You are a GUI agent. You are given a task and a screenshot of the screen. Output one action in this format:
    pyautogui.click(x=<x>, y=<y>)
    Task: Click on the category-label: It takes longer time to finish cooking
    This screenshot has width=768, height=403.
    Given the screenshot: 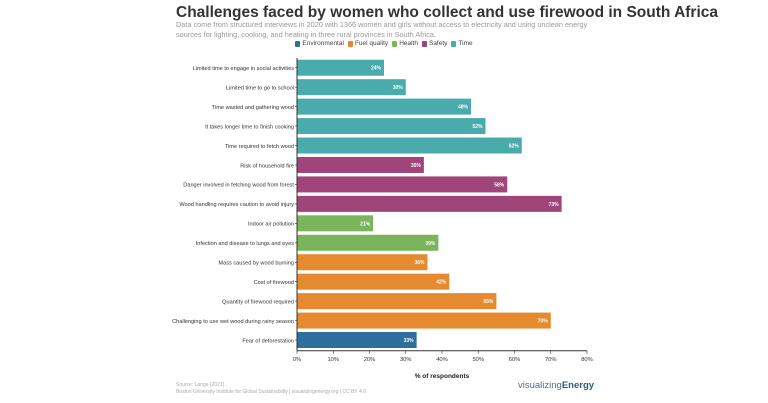 What is the action you would take?
    pyautogui.click(x=249, y=127)
    